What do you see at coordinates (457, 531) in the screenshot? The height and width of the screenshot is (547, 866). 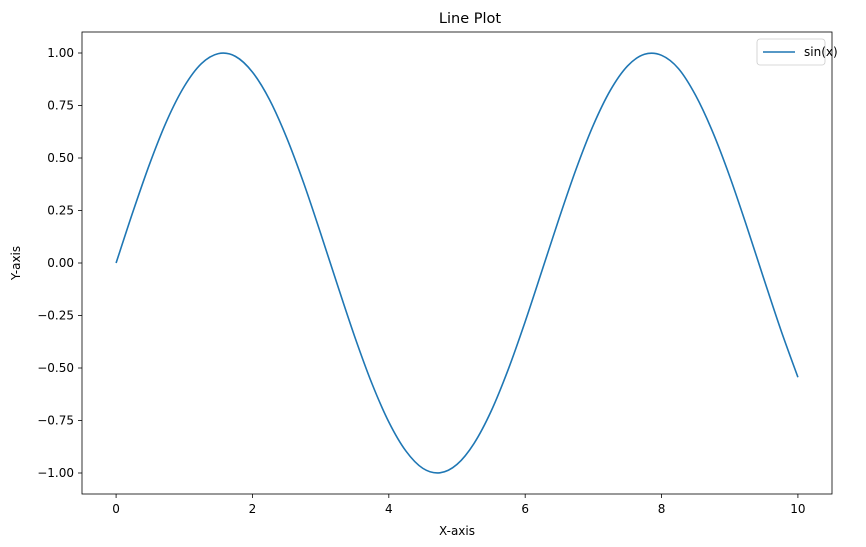 I see `x-axis-label: X-axis` at bounding box center [457, 531].